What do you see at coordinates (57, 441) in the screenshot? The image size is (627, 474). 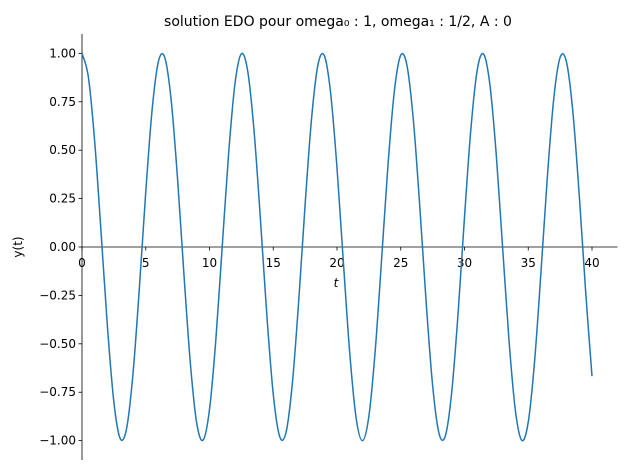 I see `y-tick-label: −1.00` at bounding box center [57, 441].